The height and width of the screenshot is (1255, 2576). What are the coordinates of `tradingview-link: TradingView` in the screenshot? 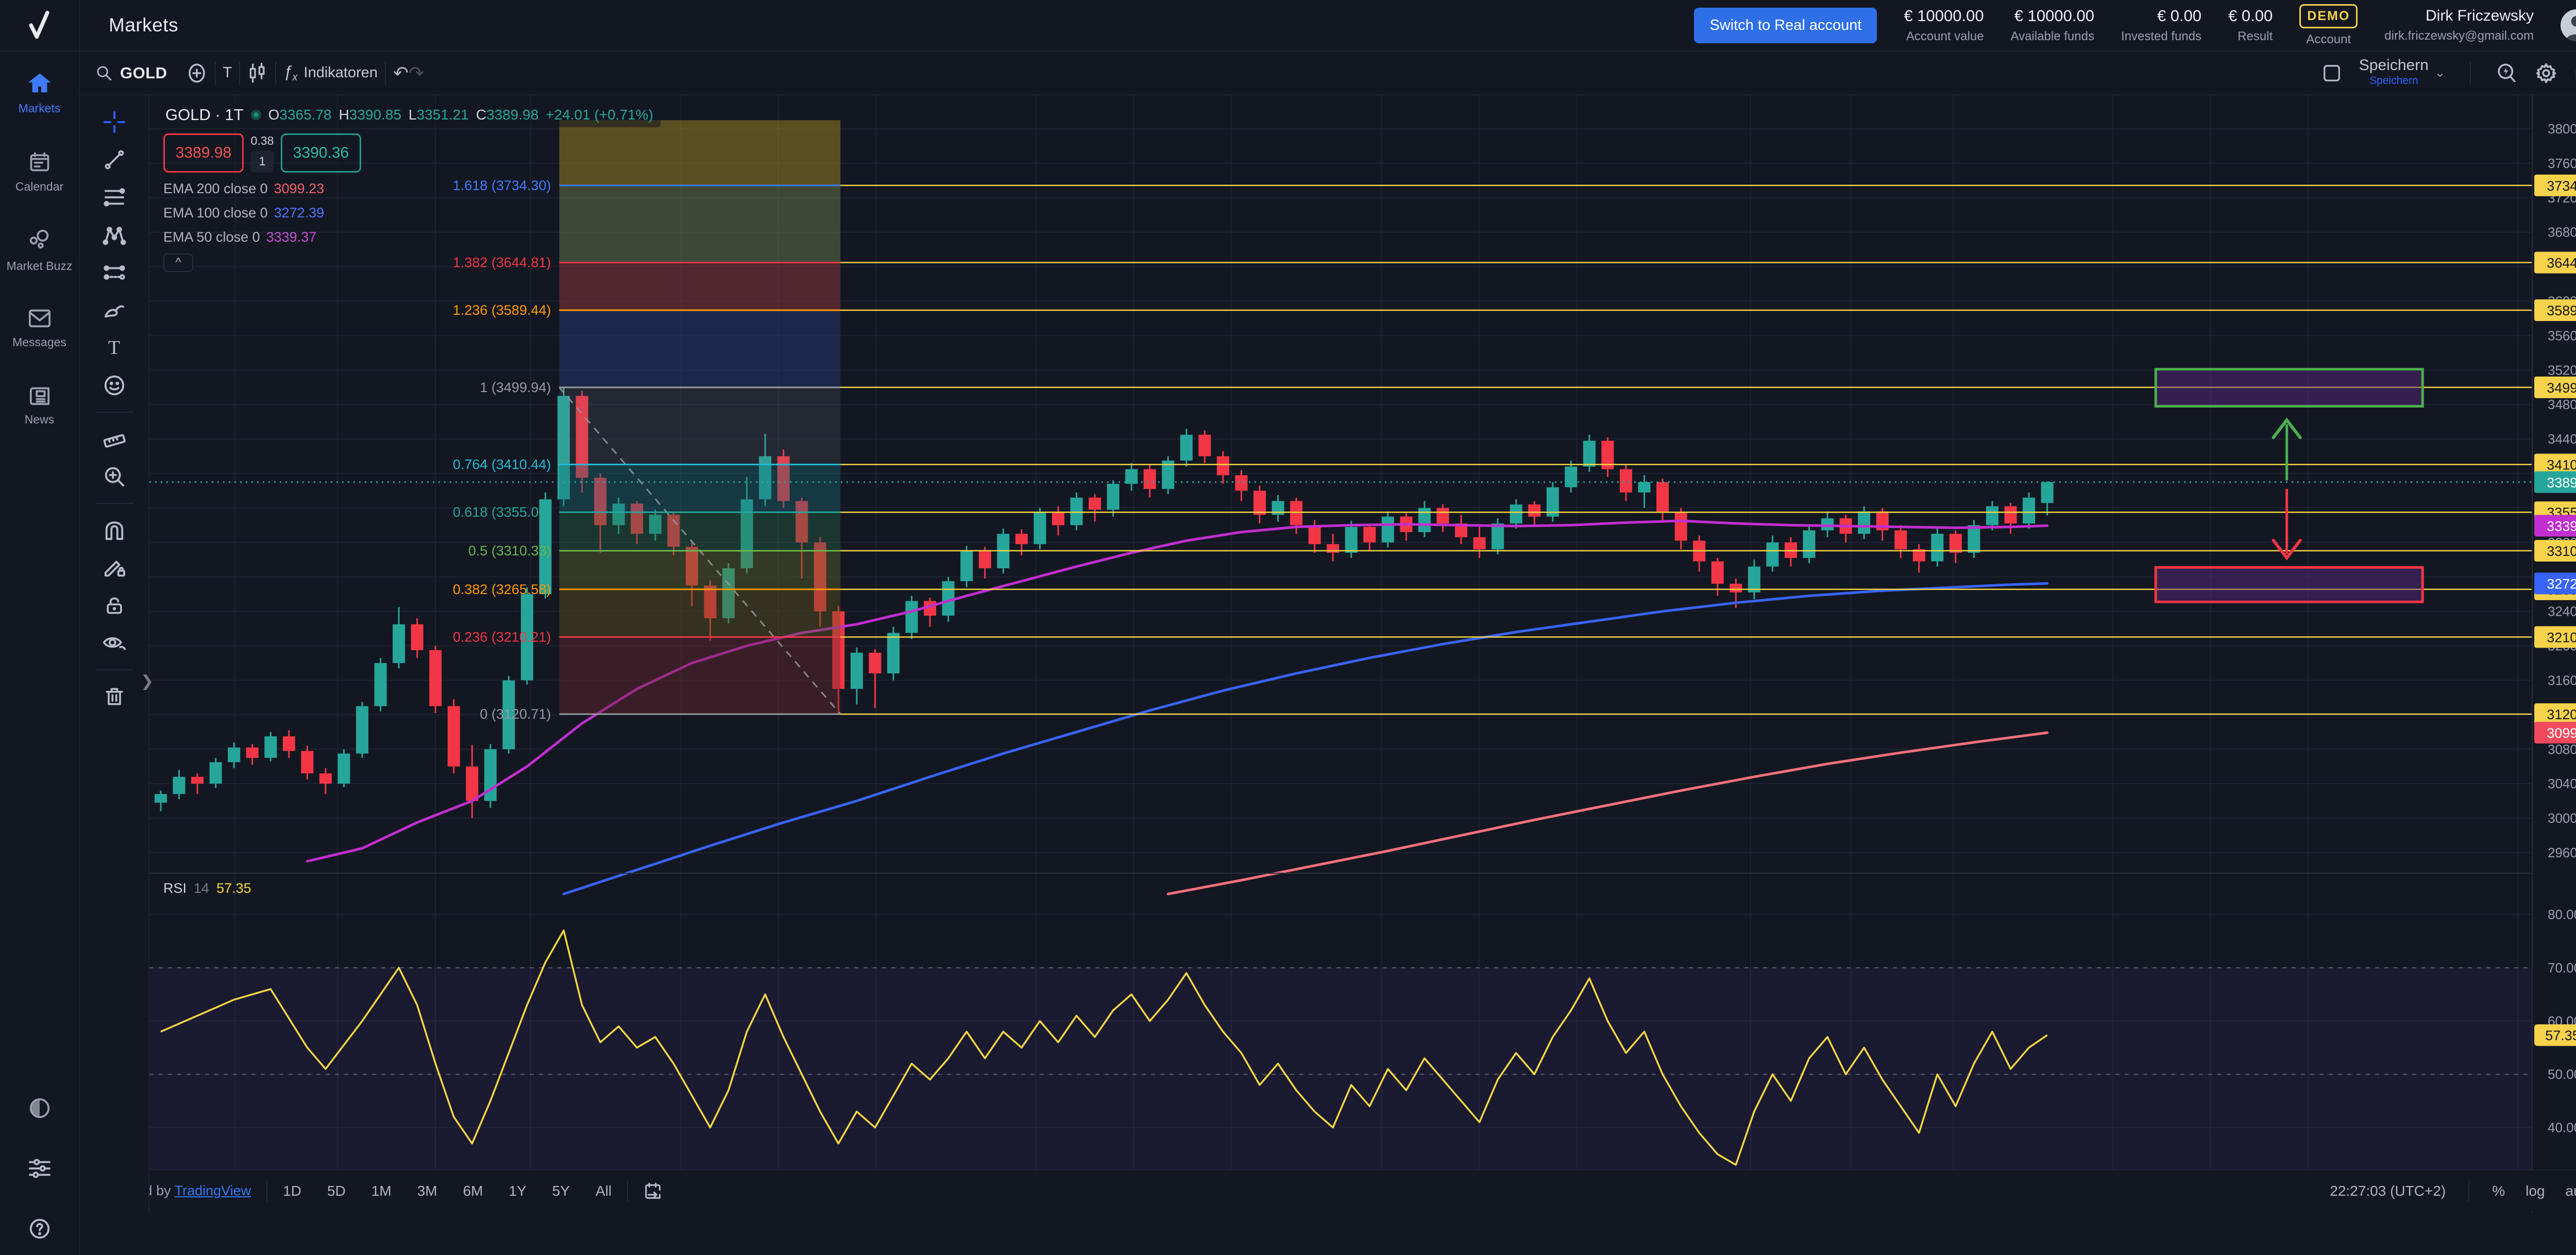 It's located at (212, 1190).